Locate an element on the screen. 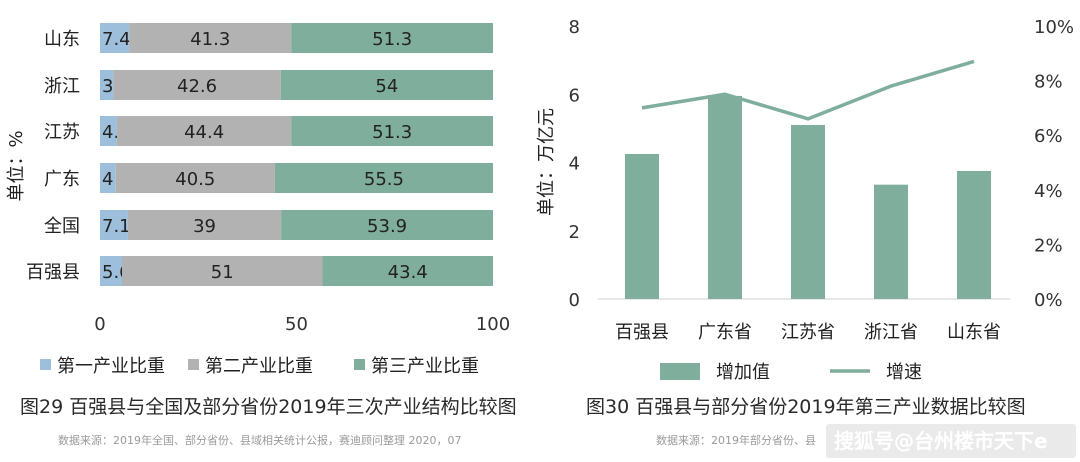 Image resolution: width=1080 pixels, height=462 pixels. data-label: 42.6 is located at coordinates (197, 86).